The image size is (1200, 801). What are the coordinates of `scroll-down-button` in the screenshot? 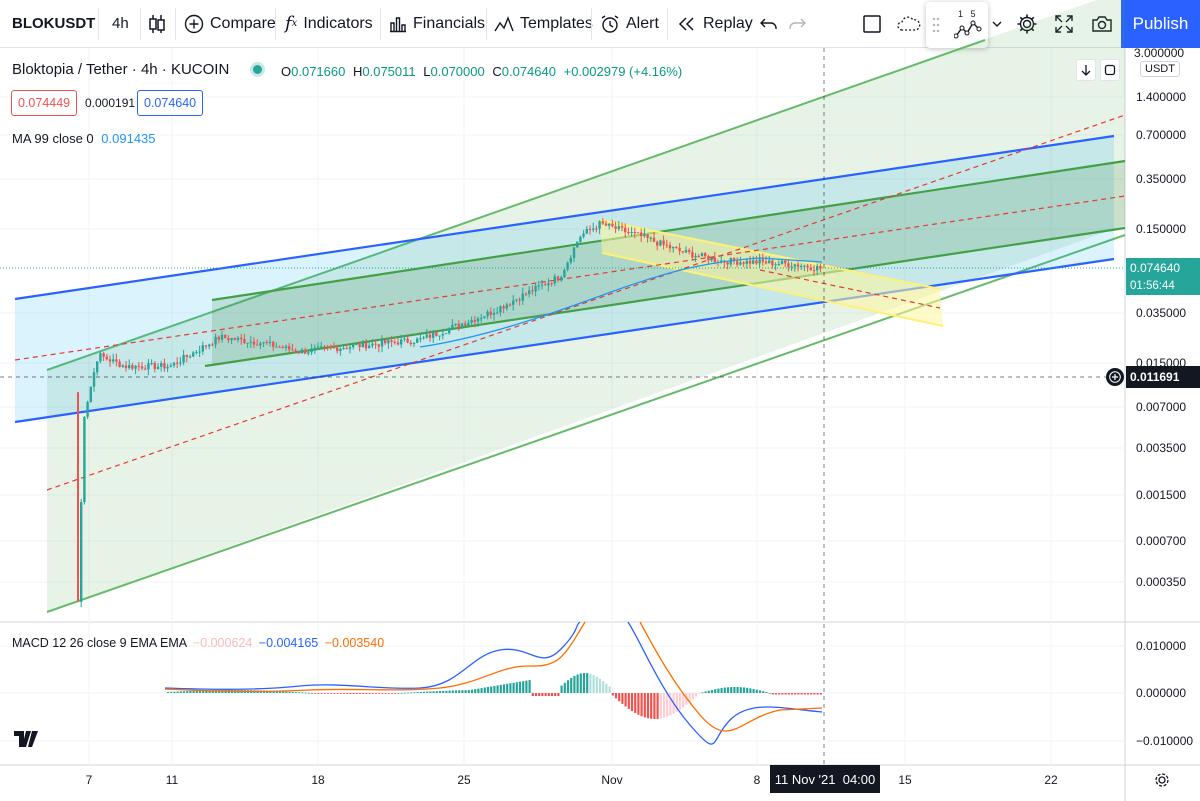 It's located at (1086, 70).